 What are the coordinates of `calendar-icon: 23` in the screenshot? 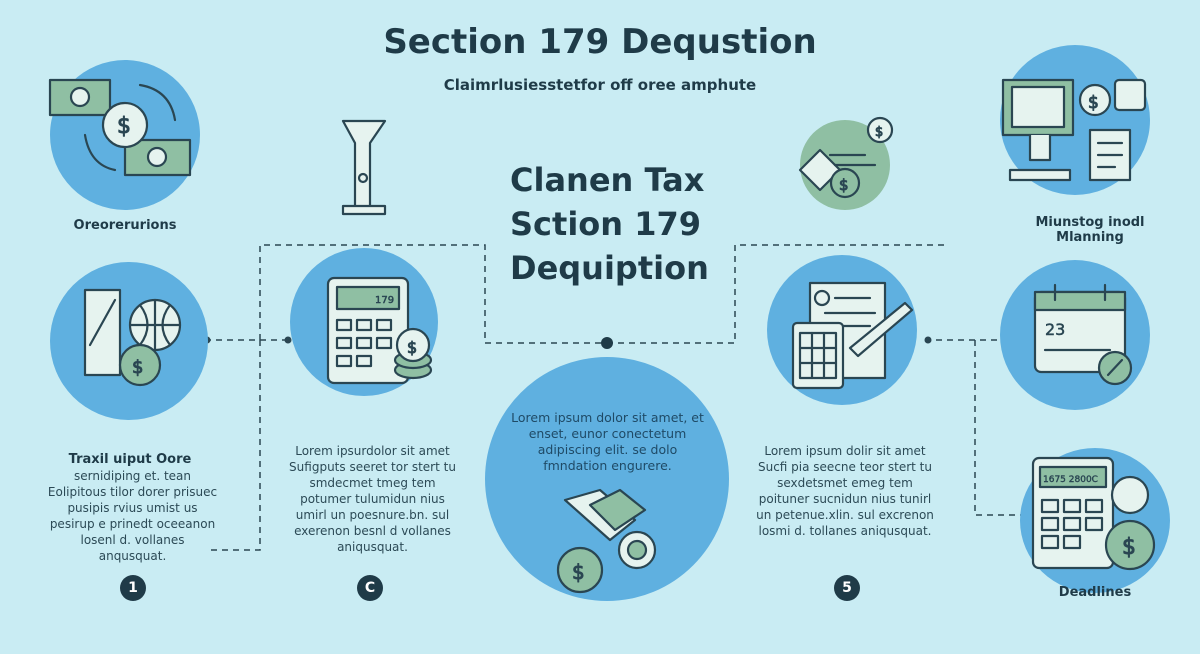 It's located at (1083, 334).